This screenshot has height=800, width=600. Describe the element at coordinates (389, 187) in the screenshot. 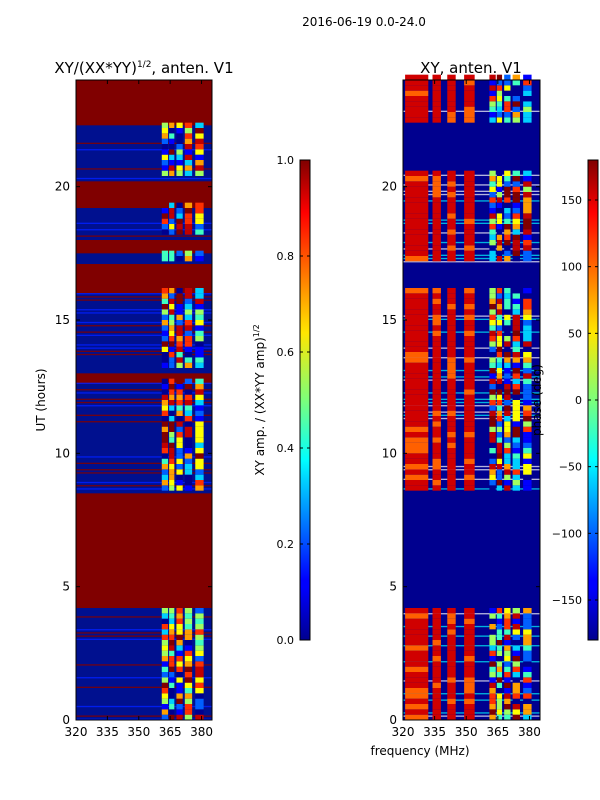

I see `right-ytick-label: 20` at that location.